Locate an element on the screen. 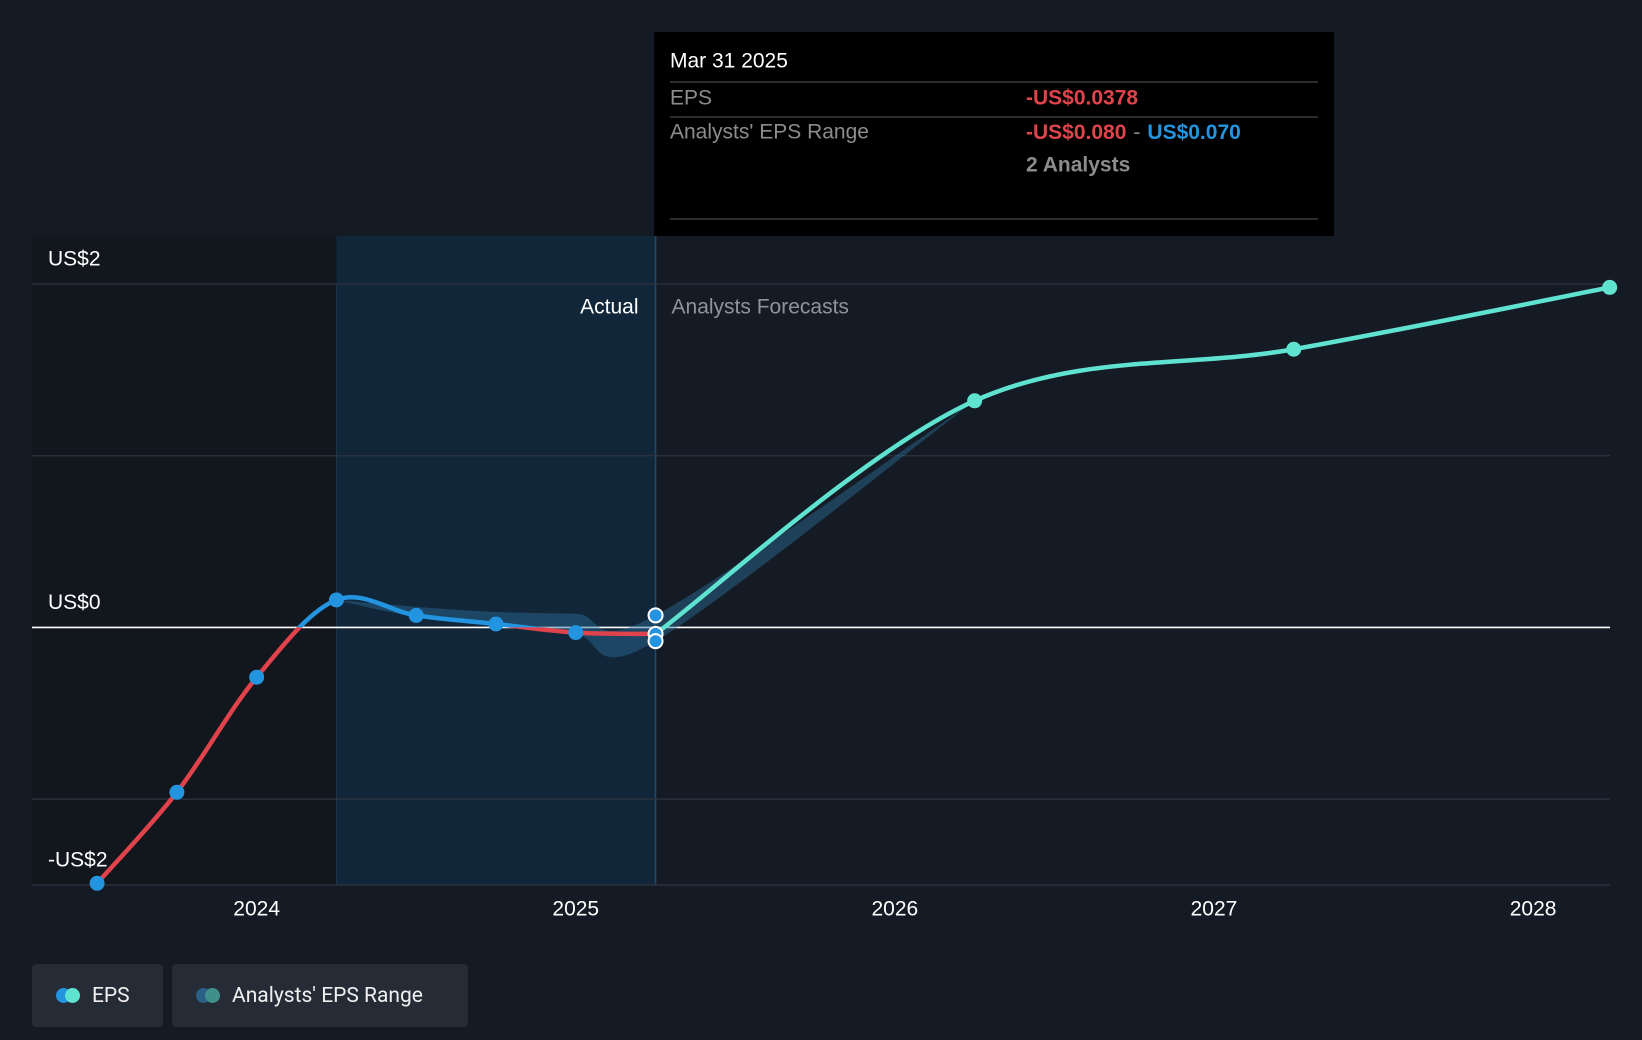 The image size is (1642, 1040). x-tick-label: 2024 is located at coordinates (256, 909).